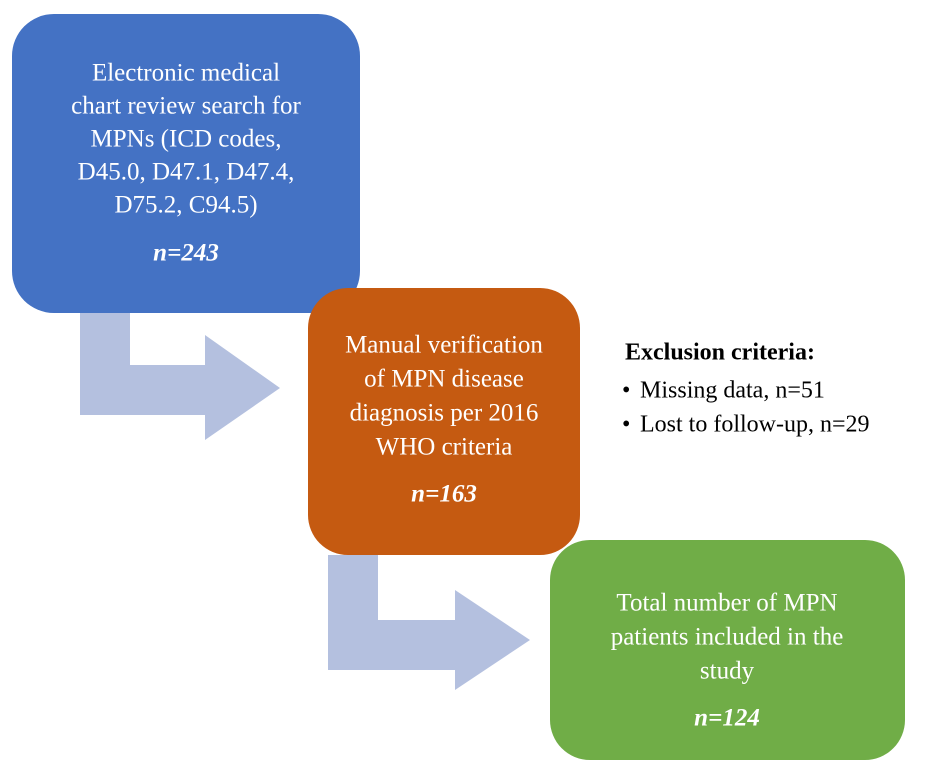 The height and width of the screenshot is (770, 934). What do you see at coordinates (186, 139) in the screenshot?
I see `node-label: MPNs (ICD codes,` at bounding box center [186, 139].